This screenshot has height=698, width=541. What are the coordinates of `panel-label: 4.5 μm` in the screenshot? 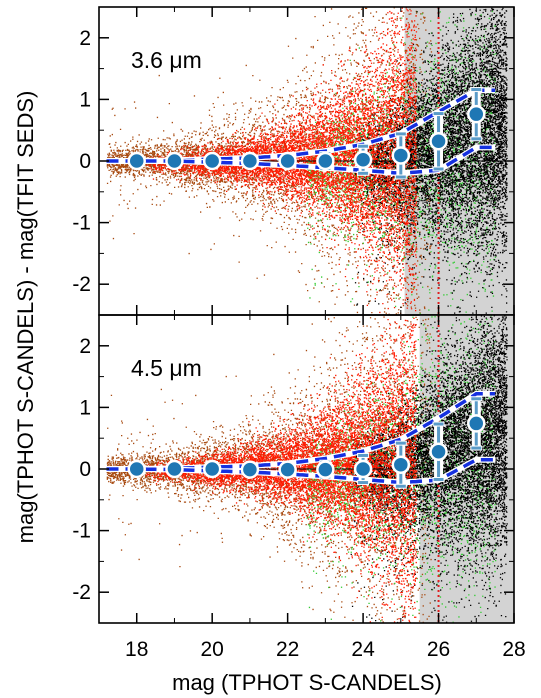 It's located at (166, 368).